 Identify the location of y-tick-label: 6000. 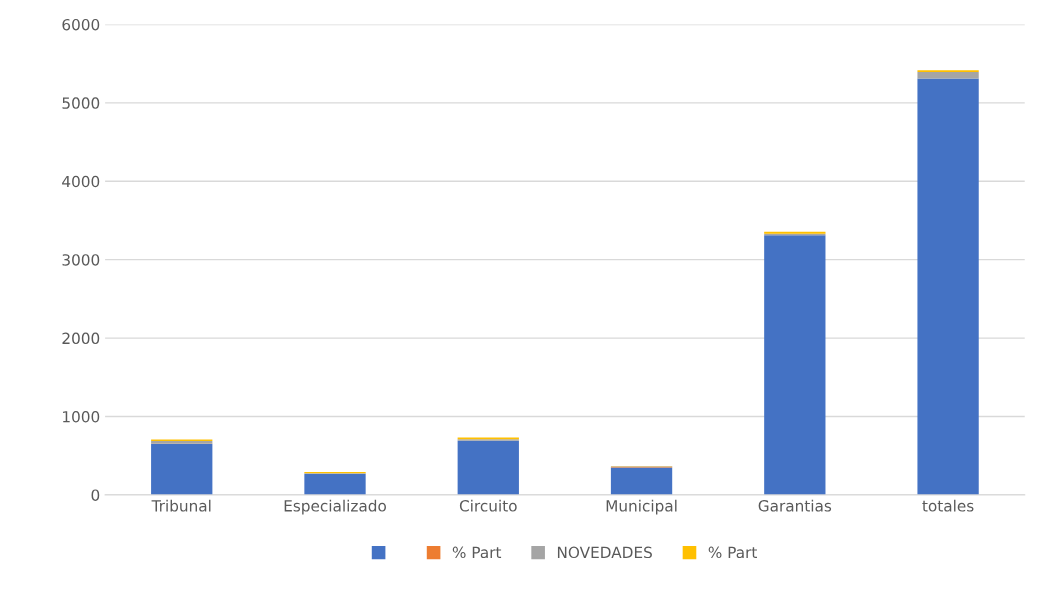
(81, 24).